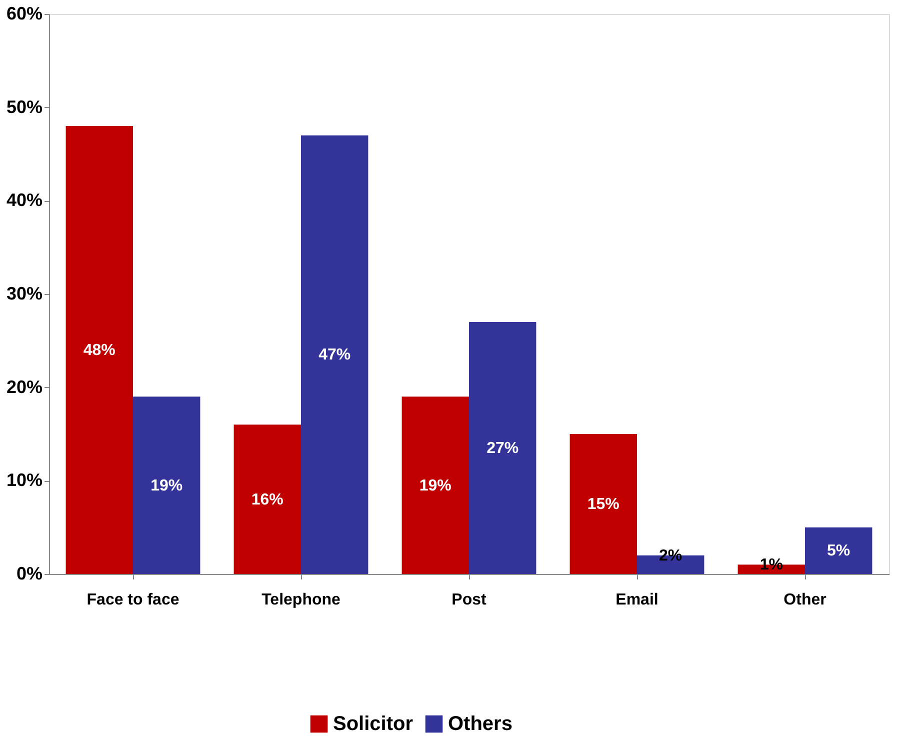  I want to click on data-label: 47%, so click(334, 355).